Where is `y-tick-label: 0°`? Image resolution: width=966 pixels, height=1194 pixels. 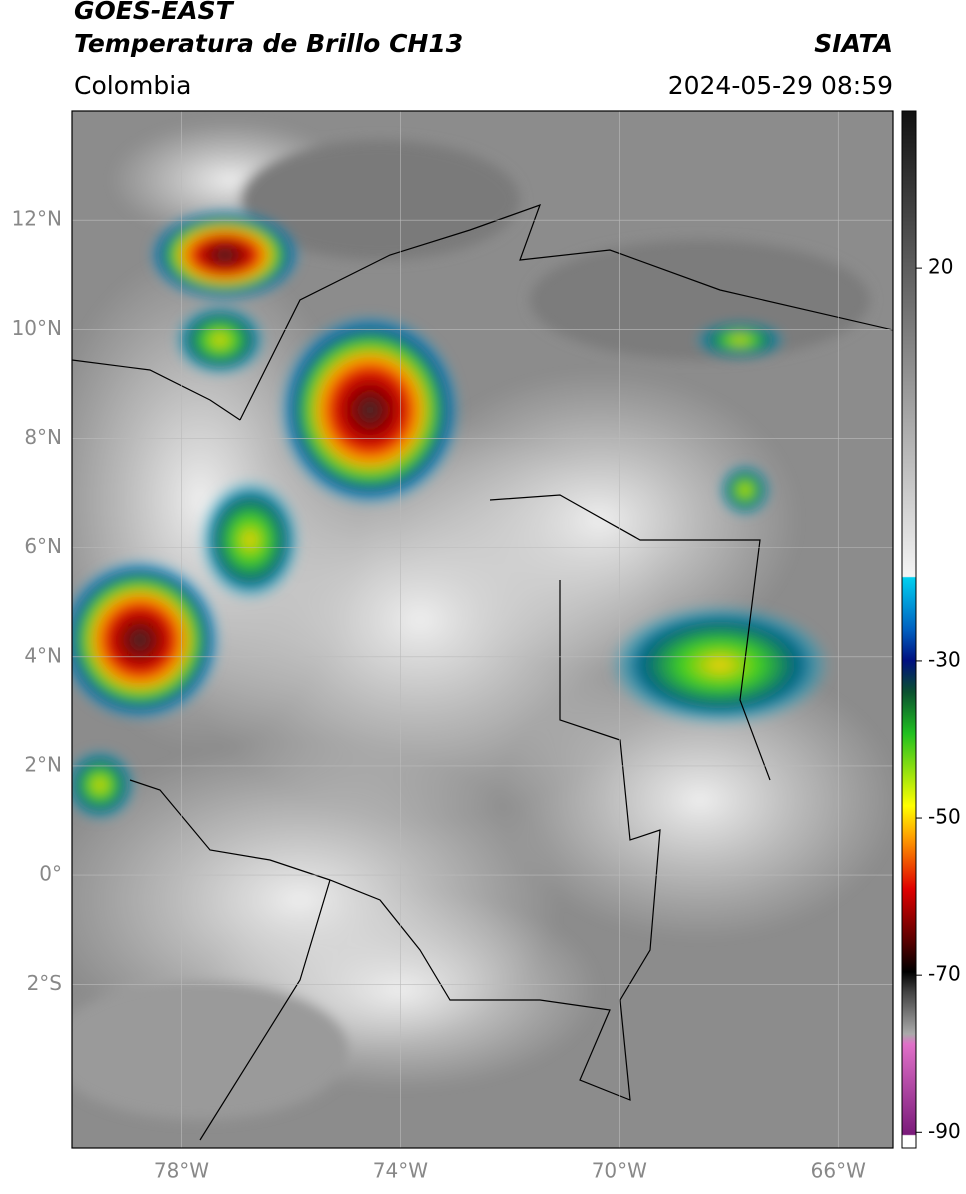 y-tick-label: 0° is located at coordinates (50, 874).